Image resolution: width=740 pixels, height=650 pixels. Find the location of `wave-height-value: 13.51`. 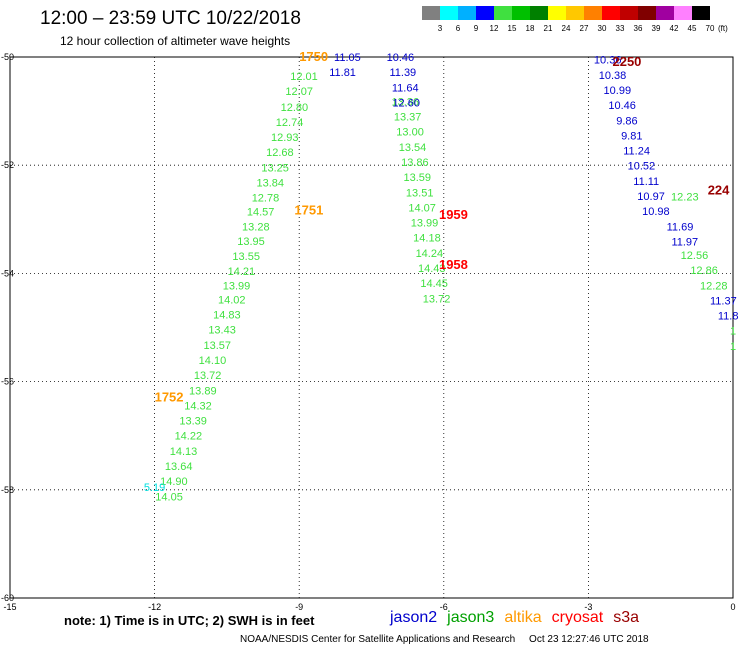

wave-height-value: 13.51 is located at coordinates (420, 193).